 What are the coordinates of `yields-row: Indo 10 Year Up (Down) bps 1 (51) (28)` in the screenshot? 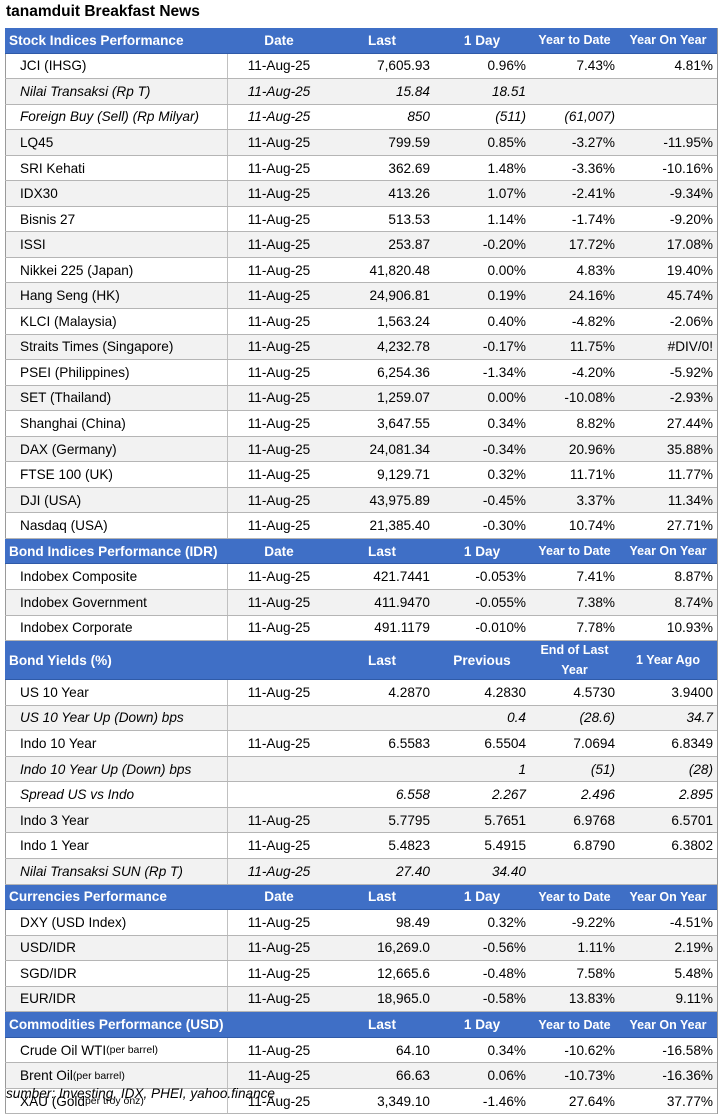 It's located at (361, 769).